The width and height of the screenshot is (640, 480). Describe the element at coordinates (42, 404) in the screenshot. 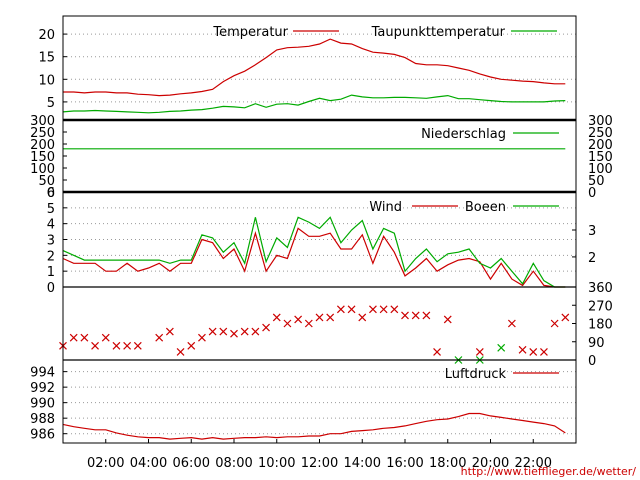

I see `y-tick-label: 990` at that location.